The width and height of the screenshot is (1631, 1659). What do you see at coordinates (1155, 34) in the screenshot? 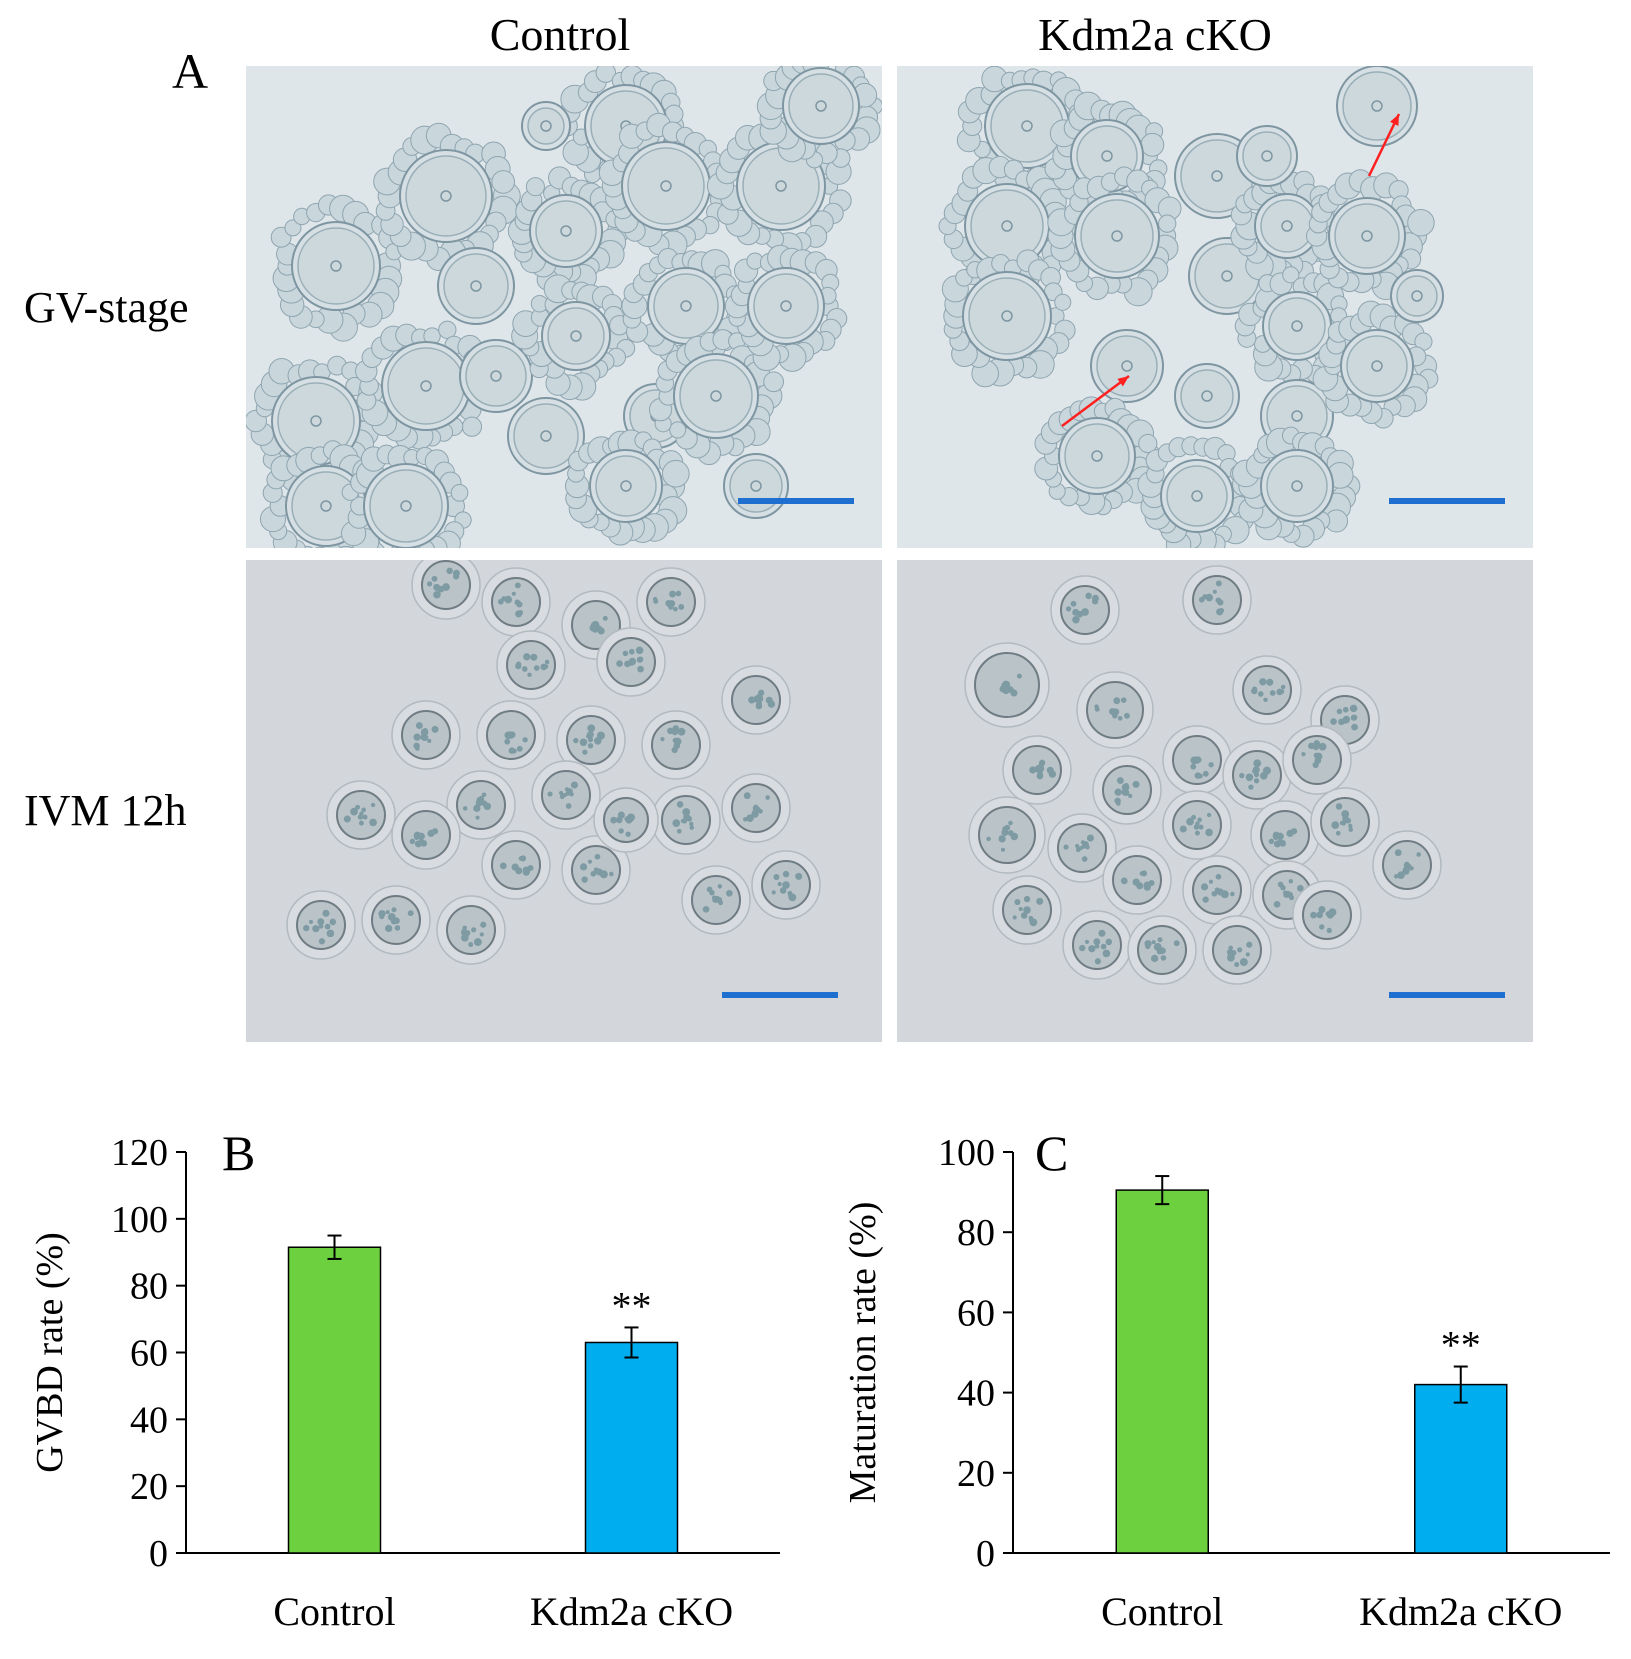
I see `column-title-kdm2a-cko: Kdm2a cKO` at bounding box center [1155, 34].